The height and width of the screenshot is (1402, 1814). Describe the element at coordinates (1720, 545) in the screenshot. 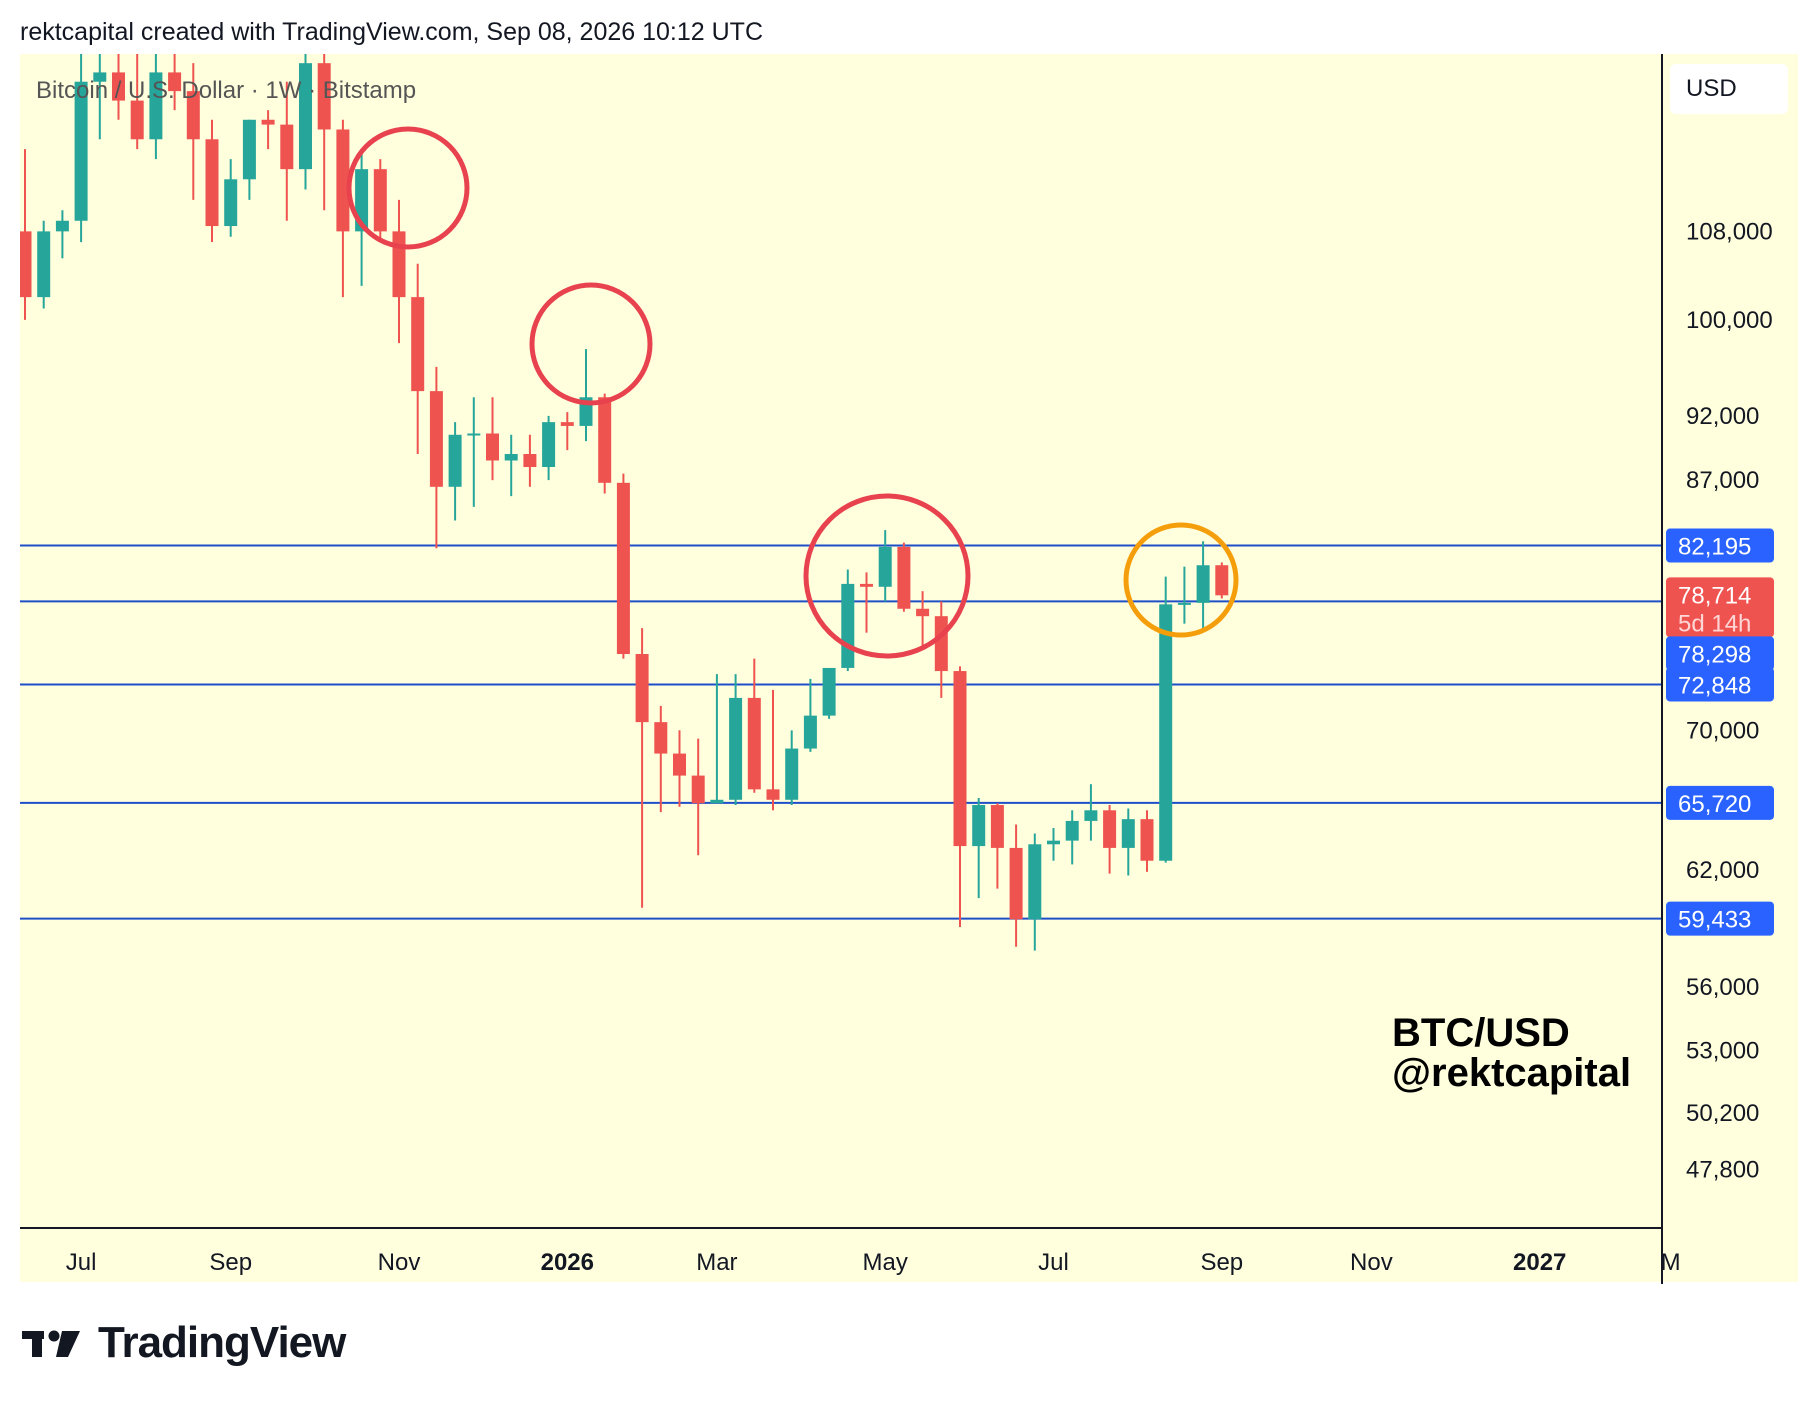

I see `level-price-tag: 82,195` at that location.